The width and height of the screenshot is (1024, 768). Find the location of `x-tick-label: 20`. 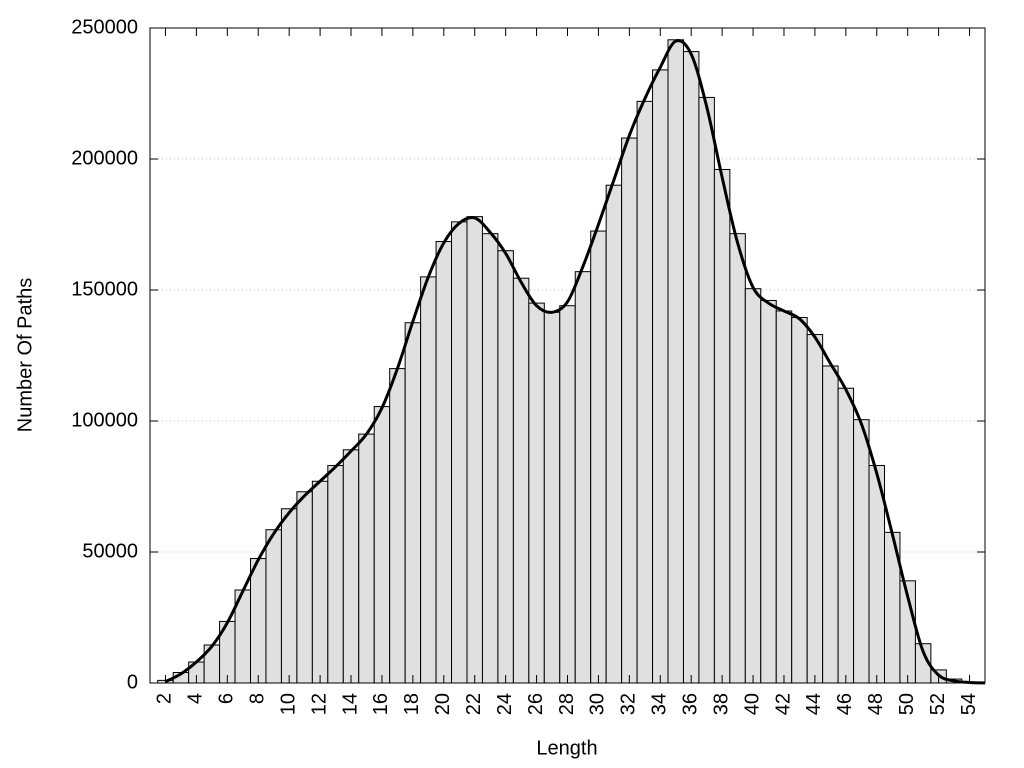

x-tick-label: 20 is located at coordinates (443, 704).